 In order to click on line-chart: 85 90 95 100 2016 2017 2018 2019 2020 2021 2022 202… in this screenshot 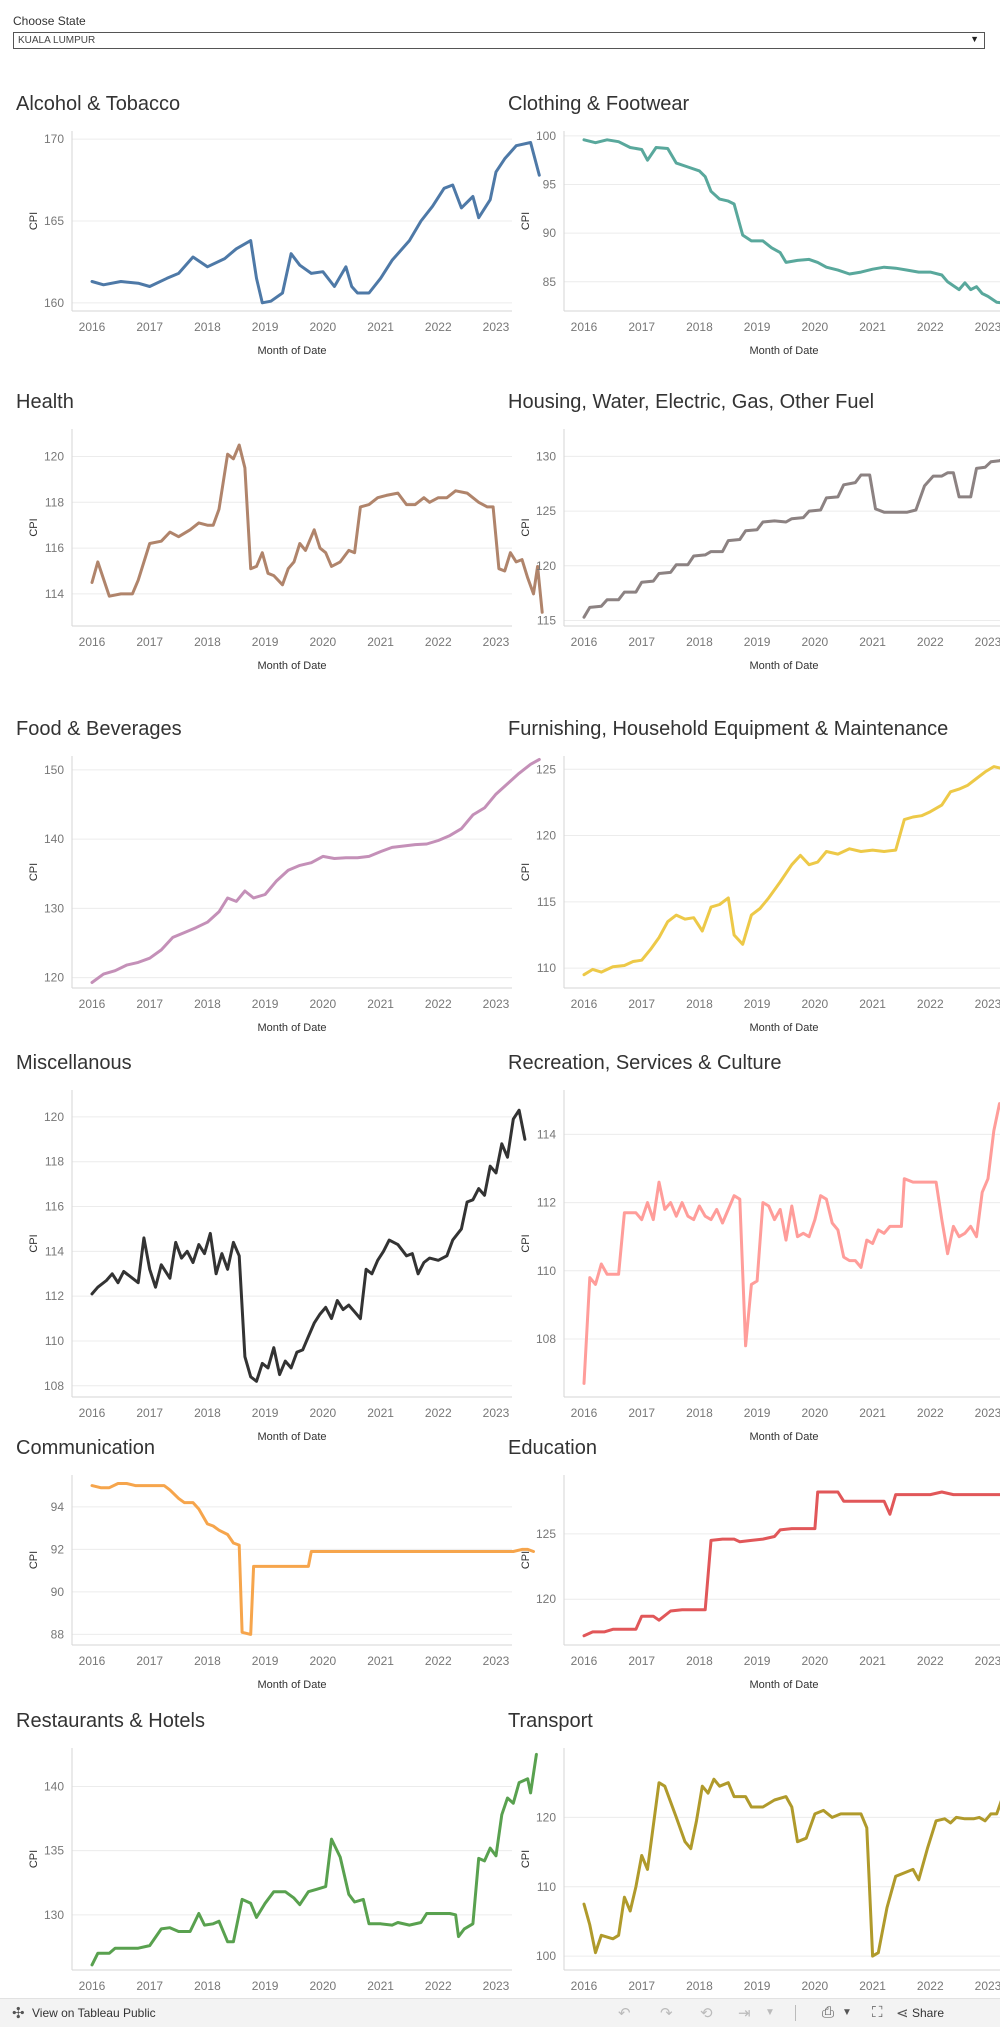, I will do `click(754, 227)`.